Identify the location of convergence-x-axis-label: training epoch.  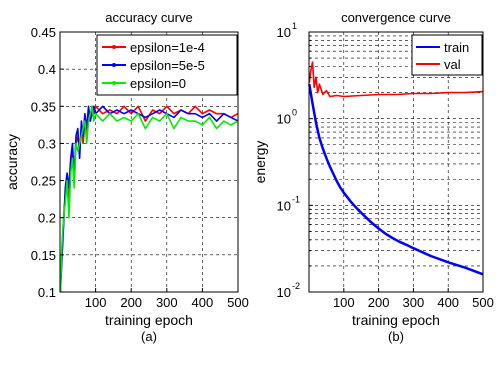
(396, 320).